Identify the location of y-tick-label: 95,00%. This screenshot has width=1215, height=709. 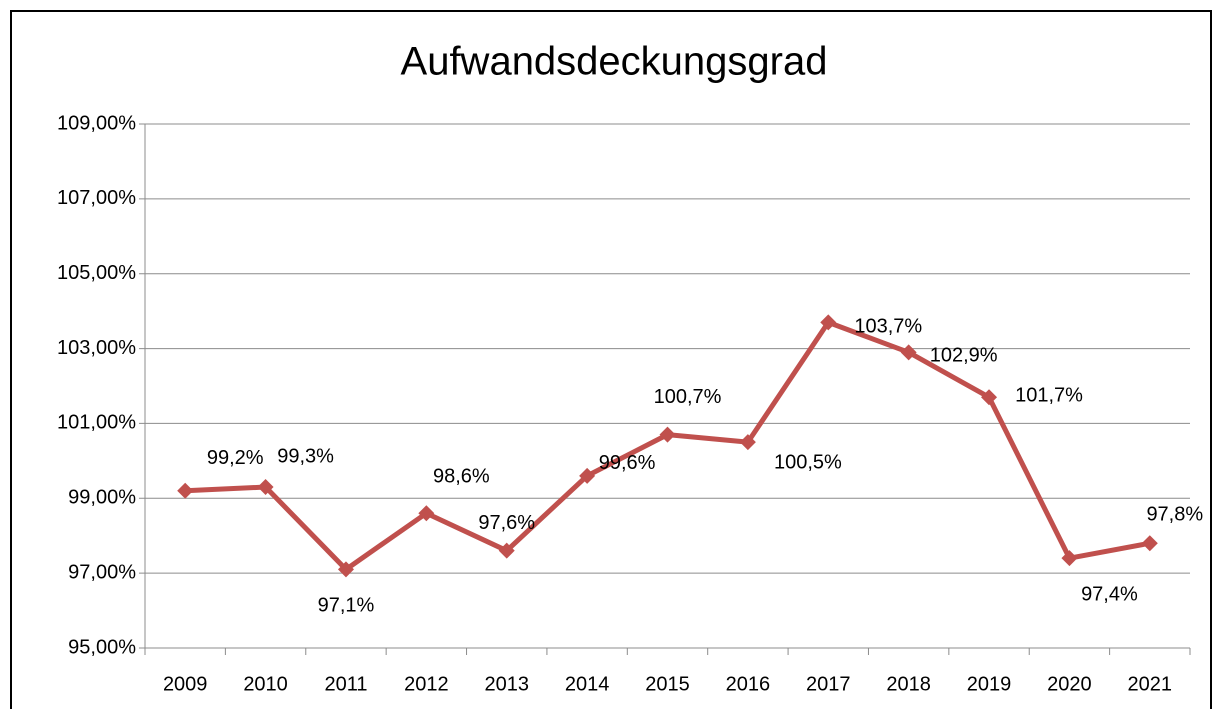
(102, 647).